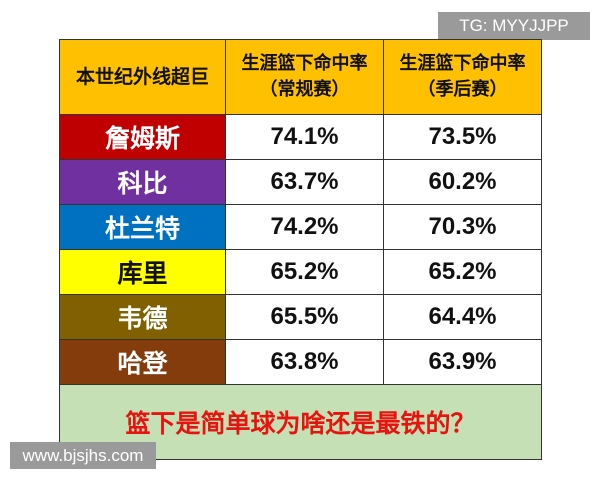 This screenshot has width=600, height=480. What do you see at coordinates (462, 63) in the screenshot?
I see `header-playoffs-title: 生涯篮下命中率` at bounding box center [462, 63].